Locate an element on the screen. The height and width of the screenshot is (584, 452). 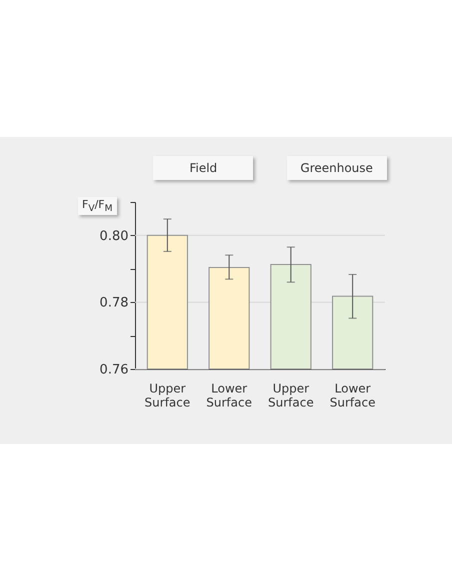
y-axis-title: F$_{V}$/F$_{M}$ is located at coordinates (97, 206).